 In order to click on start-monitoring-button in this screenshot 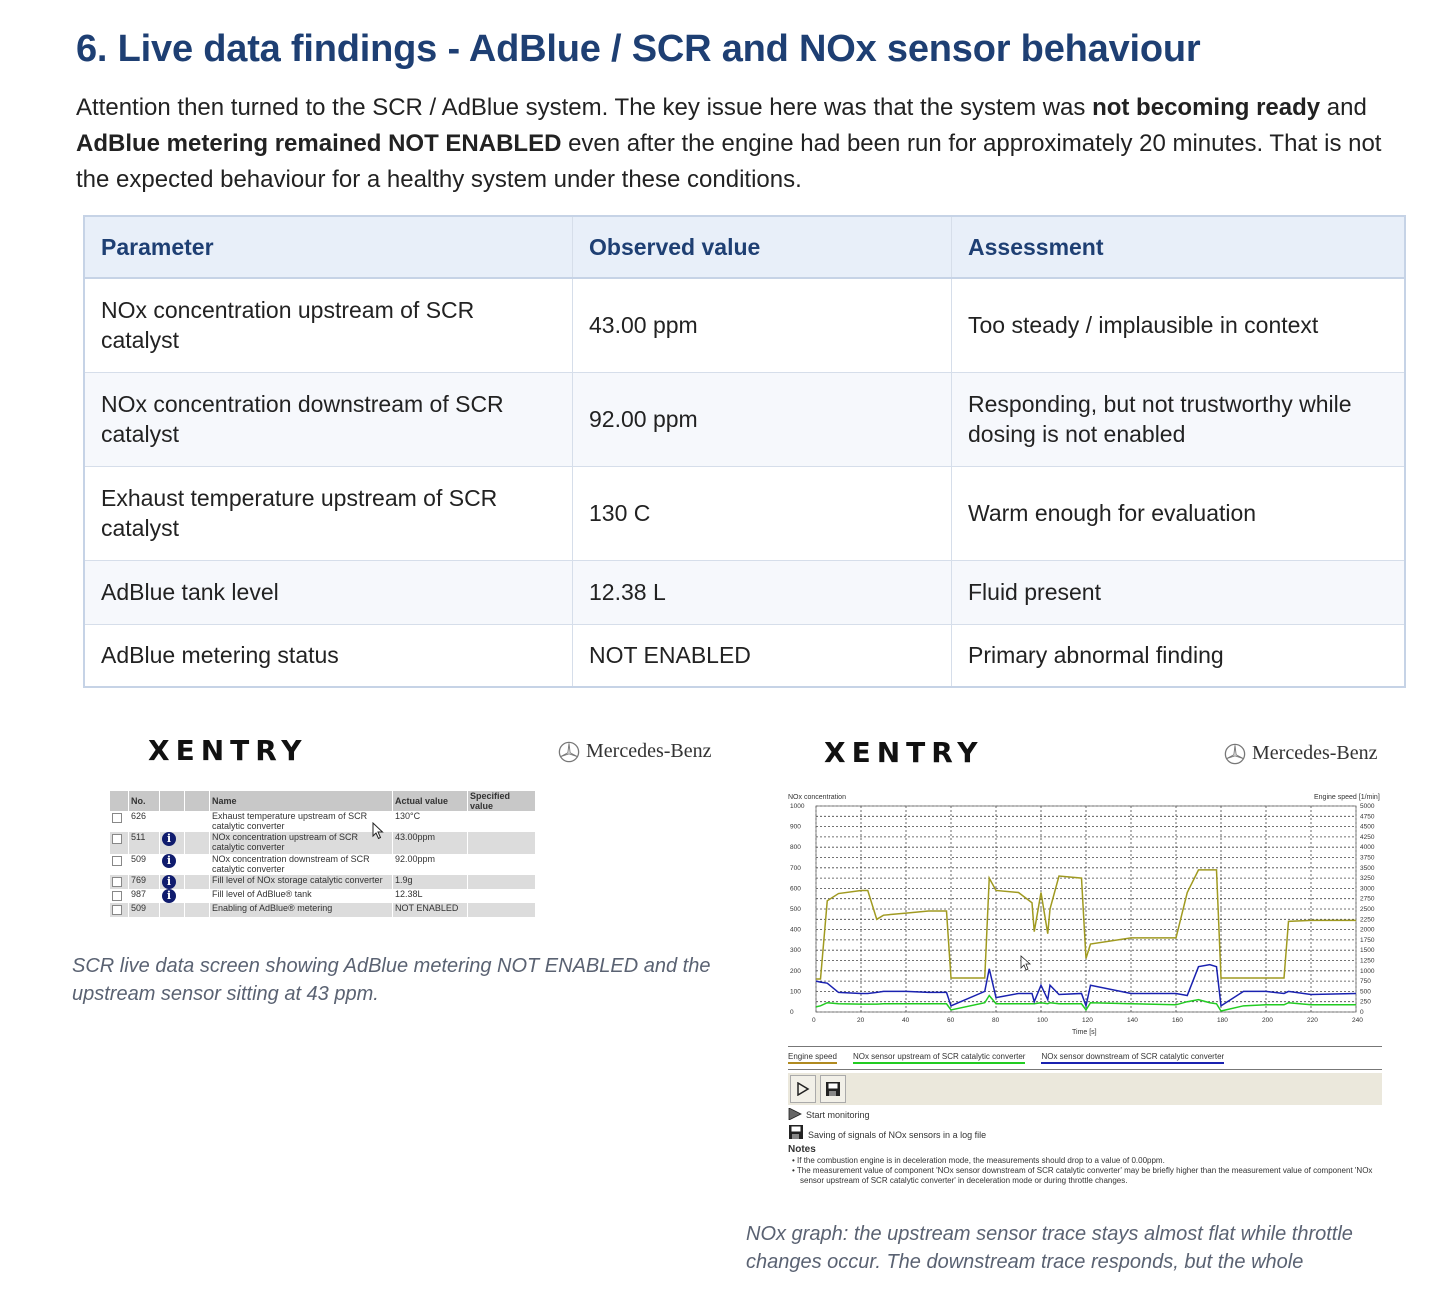, I will do `click(803, 1089)`.